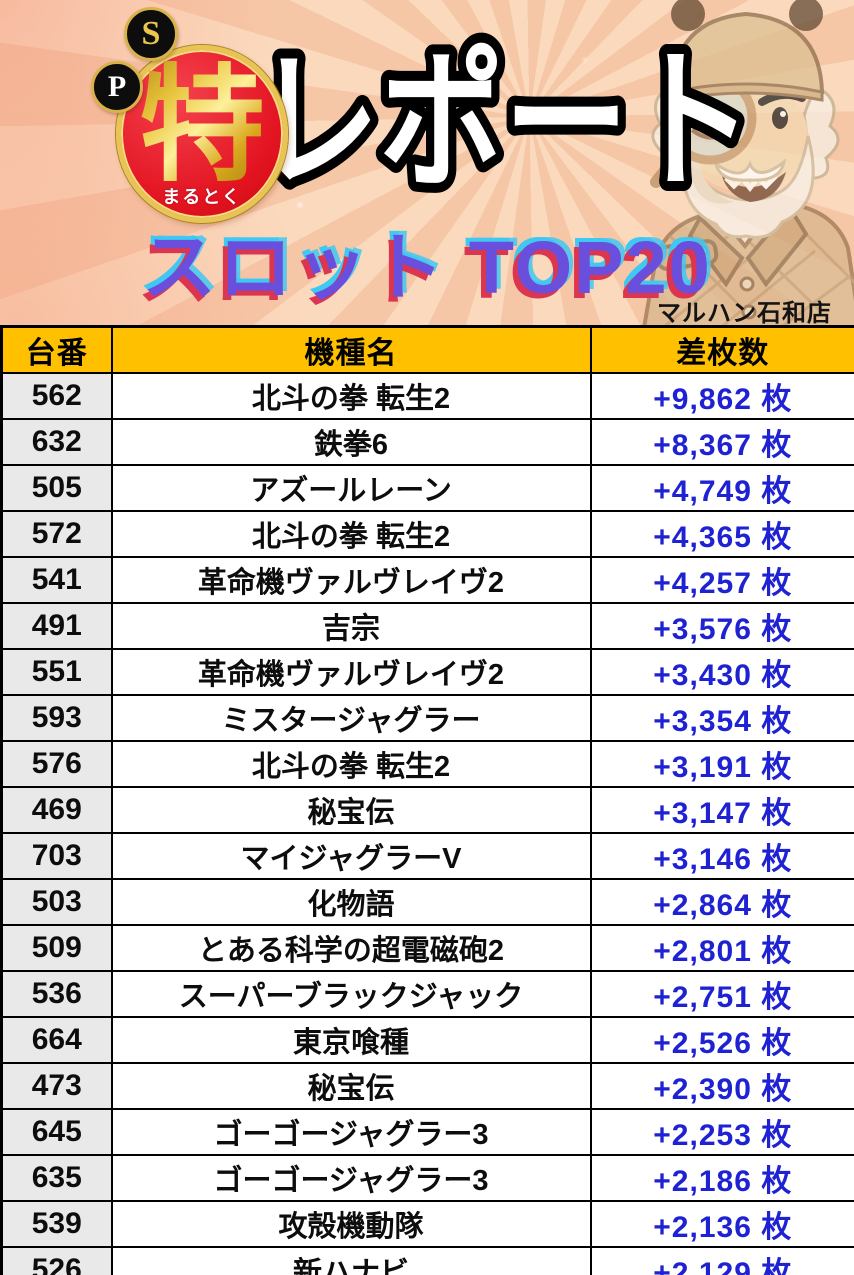  Describe the element at coordinates (721, 396) in the screenshot. I see `medal-diff-cell: +9,862 枚` at that location.